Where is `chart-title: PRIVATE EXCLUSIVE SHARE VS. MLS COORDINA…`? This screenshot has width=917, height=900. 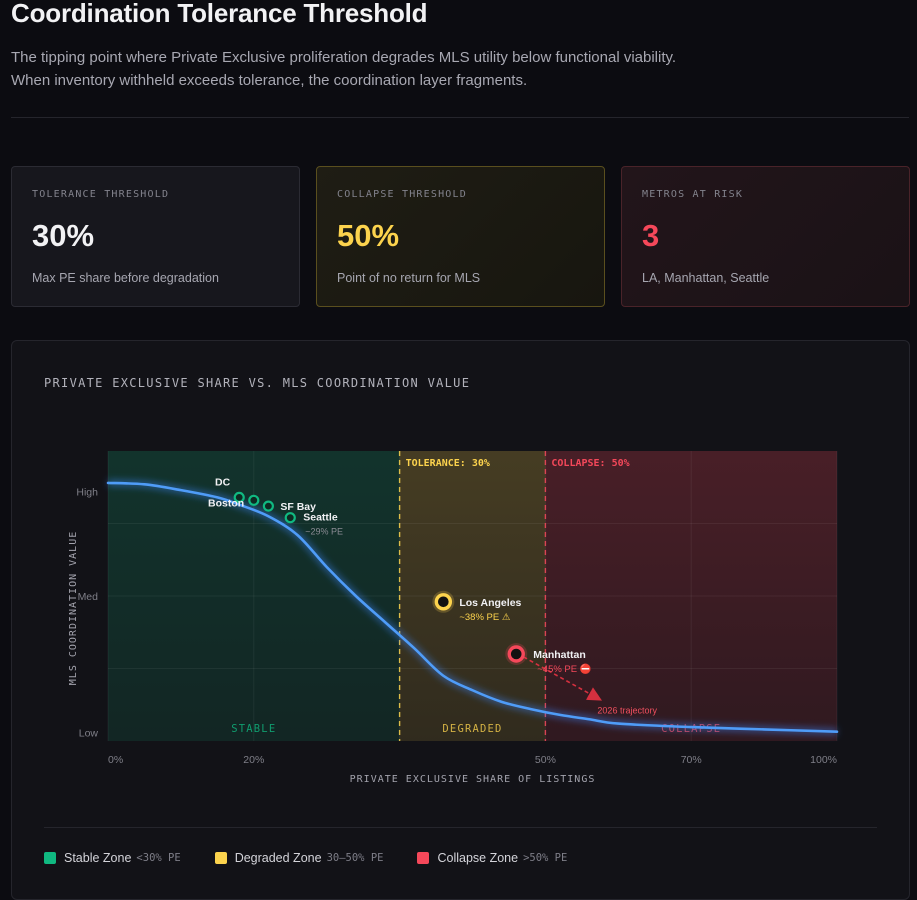
chart-title: PRIVATE EXCLUSIVE SHARE VS. MLS COORDINA… is located at coordinates (257, 383).